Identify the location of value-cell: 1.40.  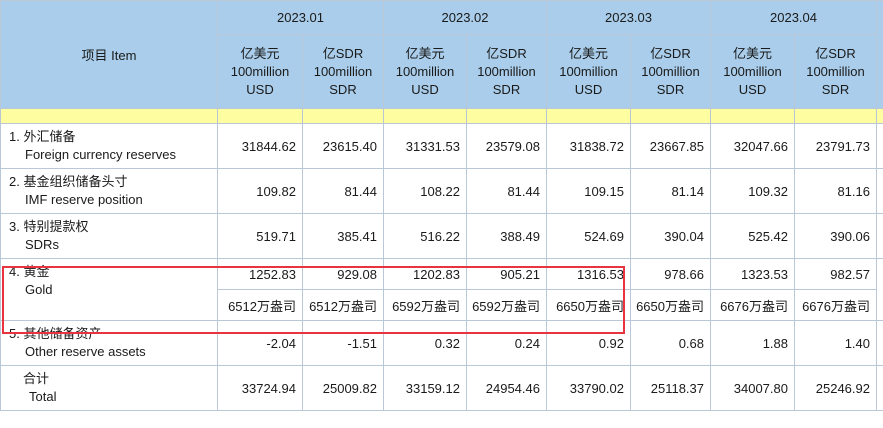
(835, 343).